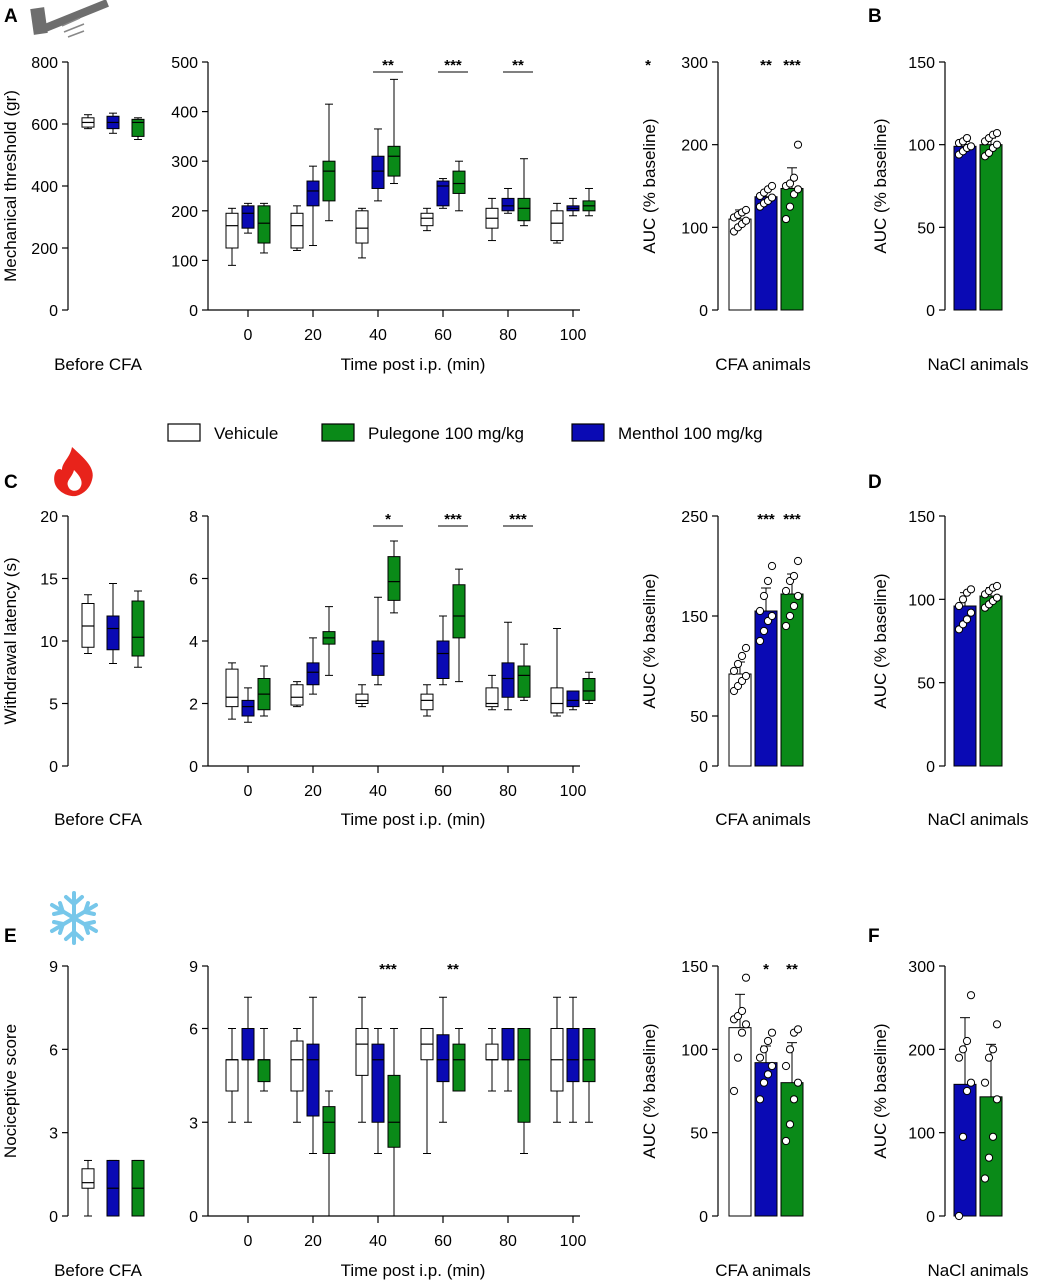 The width and height of the screenshot is (1038, 1282). Describe the element at coordinates (49, 517) in the screenshot. I see `y-tick-label: 20` at that location.